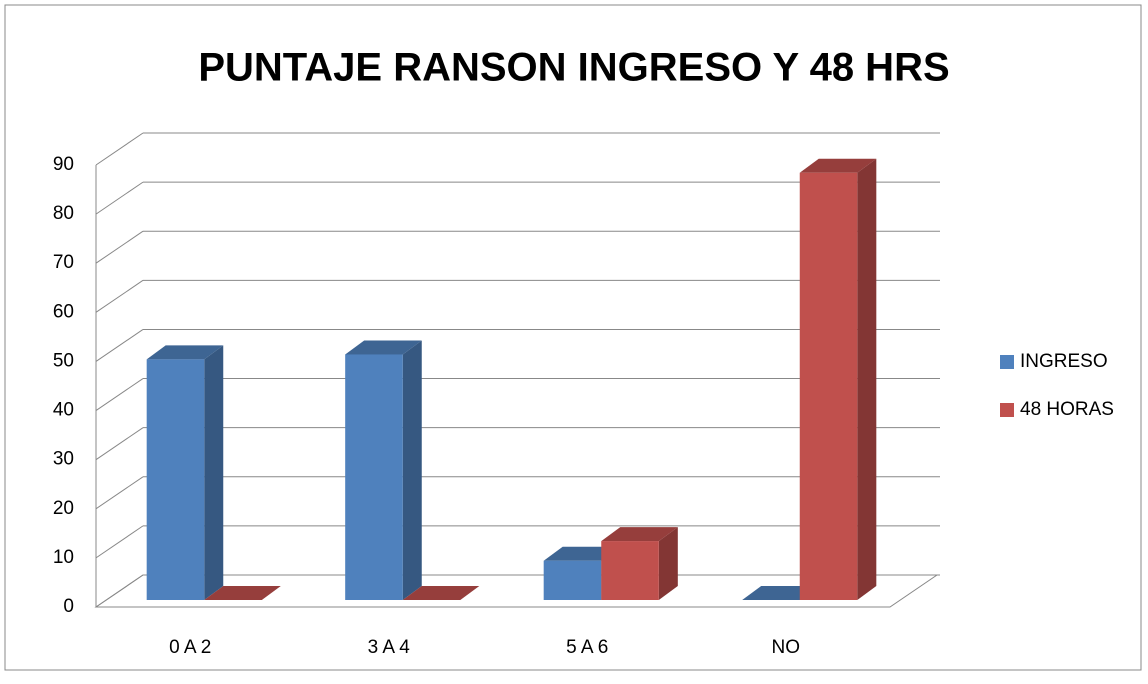 This screenshot has height=684, width=1148. What do you see at coordinates (68, 606) in the screenshot?
I see `y-tick-label: 0` at bounding box center [68, 606].